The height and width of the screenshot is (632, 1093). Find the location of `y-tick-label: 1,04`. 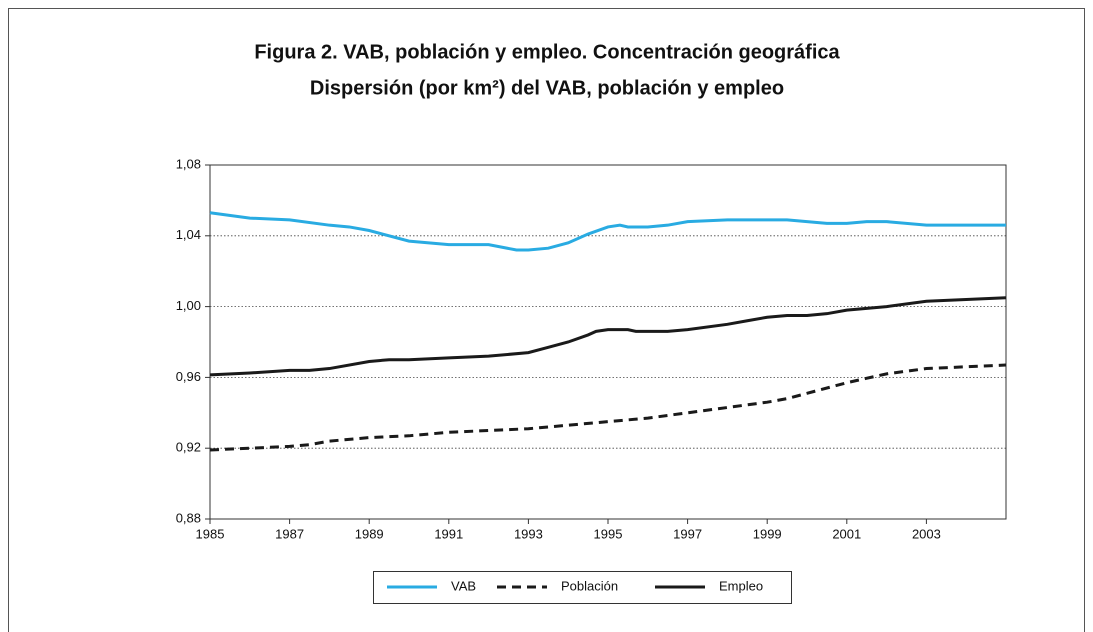

y-tick-label: 1,04 is located at coordinates (188, 234).